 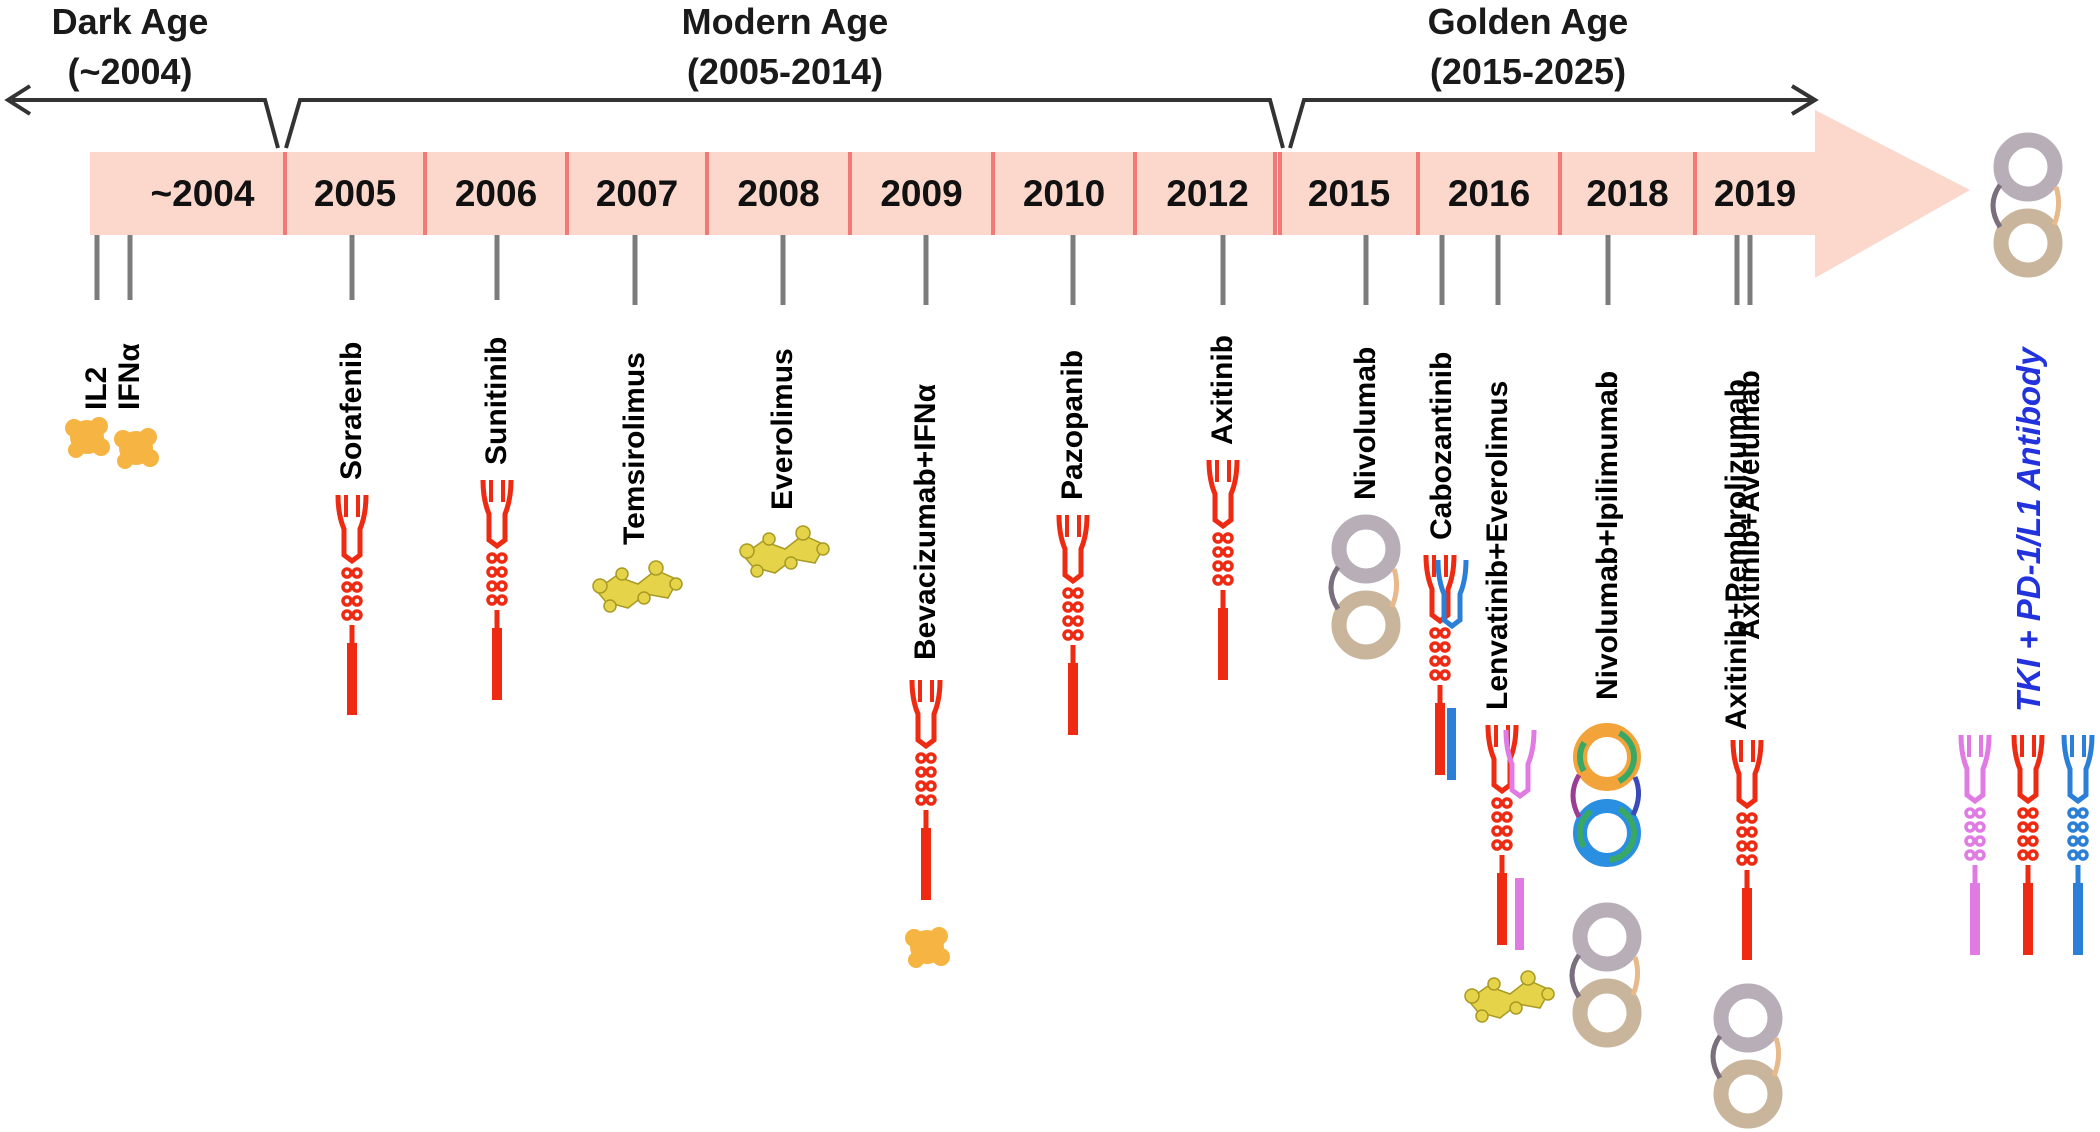 What do you see at coordinates (785, 71) in the screenshot?
I see `era-range: (2005-2014)` at bounding box center [785, 71].